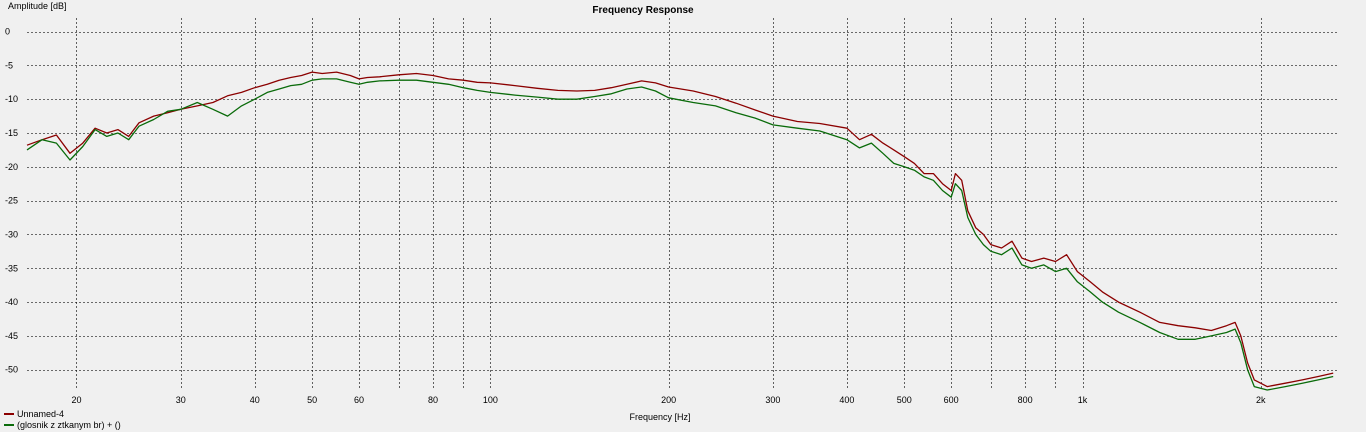  Describe the element at coordinates (11, 302) in the screenshot. I see `y-tick-label: -40` at that location.